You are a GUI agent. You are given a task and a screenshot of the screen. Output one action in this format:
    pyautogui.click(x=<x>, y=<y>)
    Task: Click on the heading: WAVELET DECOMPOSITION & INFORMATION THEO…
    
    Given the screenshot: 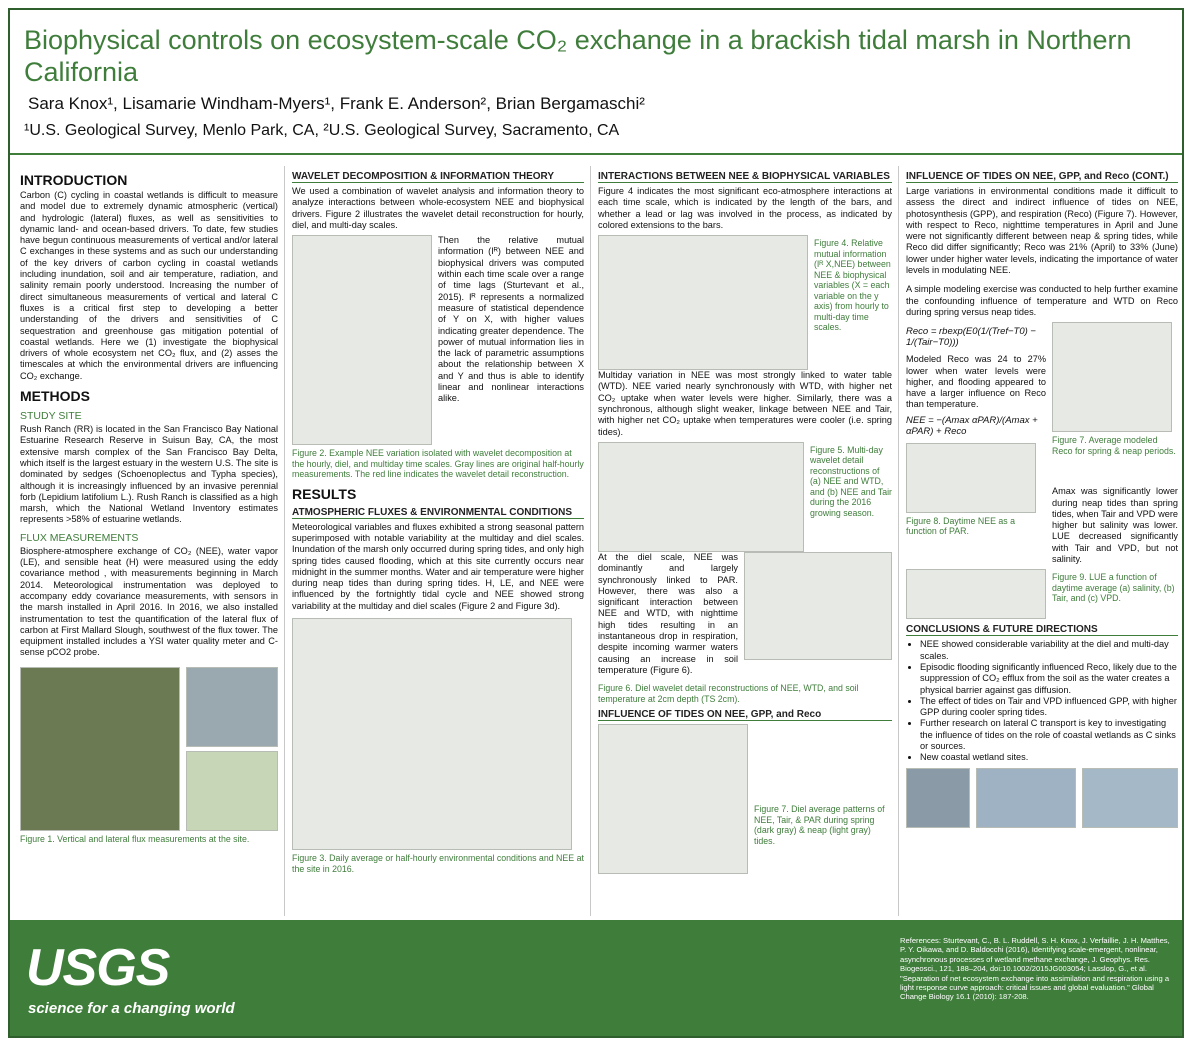 What is the action you would take?
    pyautogui.click(x=438, y=177)
    